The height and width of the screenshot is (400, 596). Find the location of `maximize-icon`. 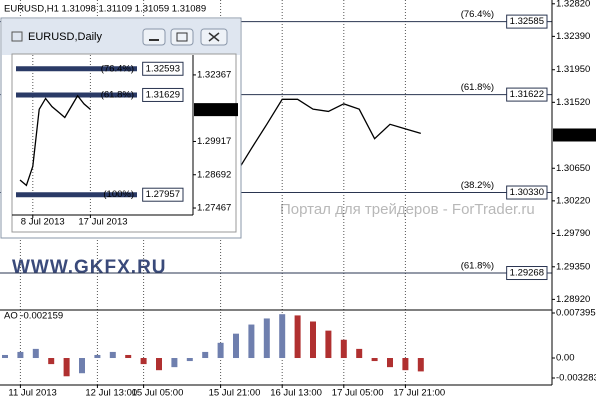

maximize-icon is located at coordinates (182, 37).